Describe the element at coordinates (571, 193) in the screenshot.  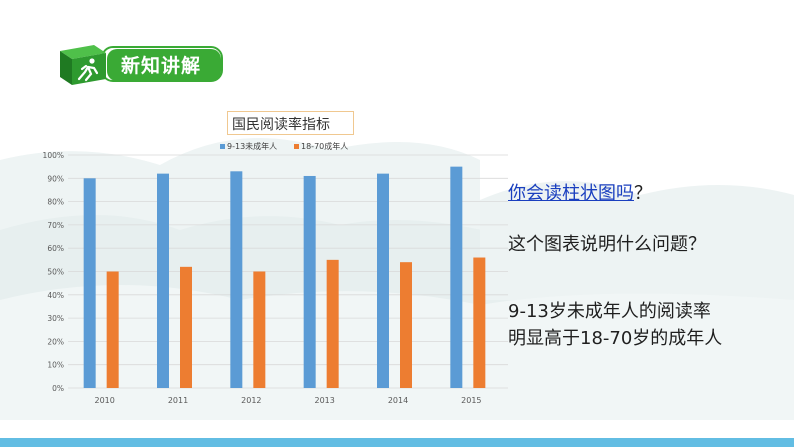
I see `chart-reading-link: 你会读柱状图吗` at that location.